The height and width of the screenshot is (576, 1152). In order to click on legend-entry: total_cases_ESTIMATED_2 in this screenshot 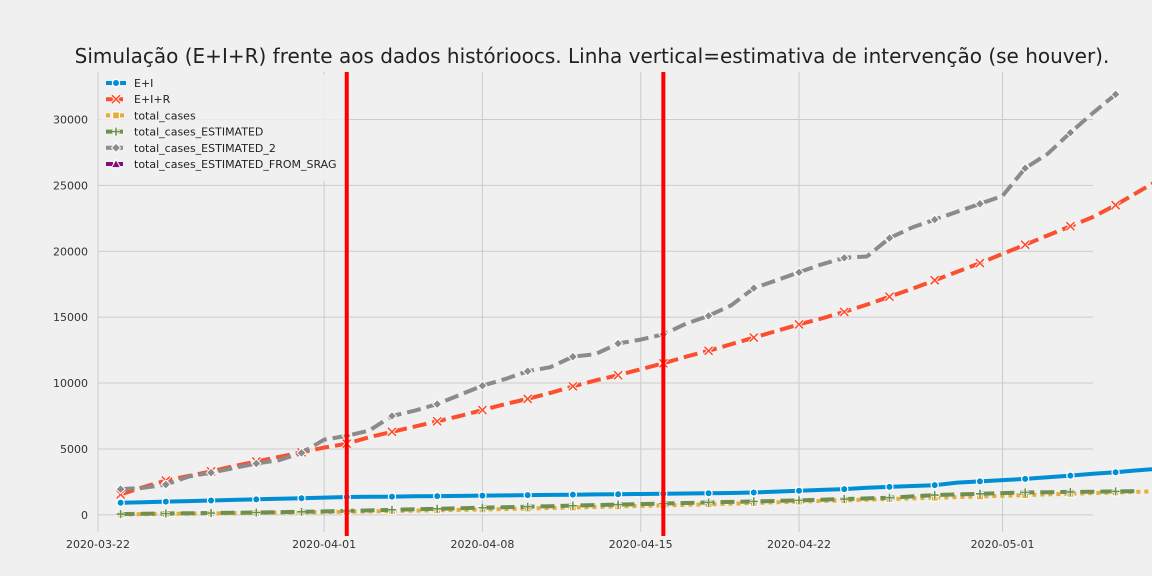, I will do `click(191, 148)`.